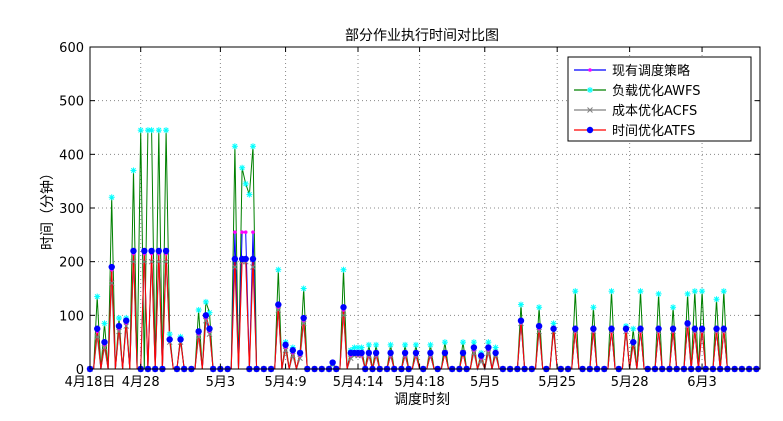 This screenshot has height=421, width=783. What do you see at coordinates (419, 382) in the screenshot?
I see `x-tick-label: 5月4:18` at bounding box center [419, 382].